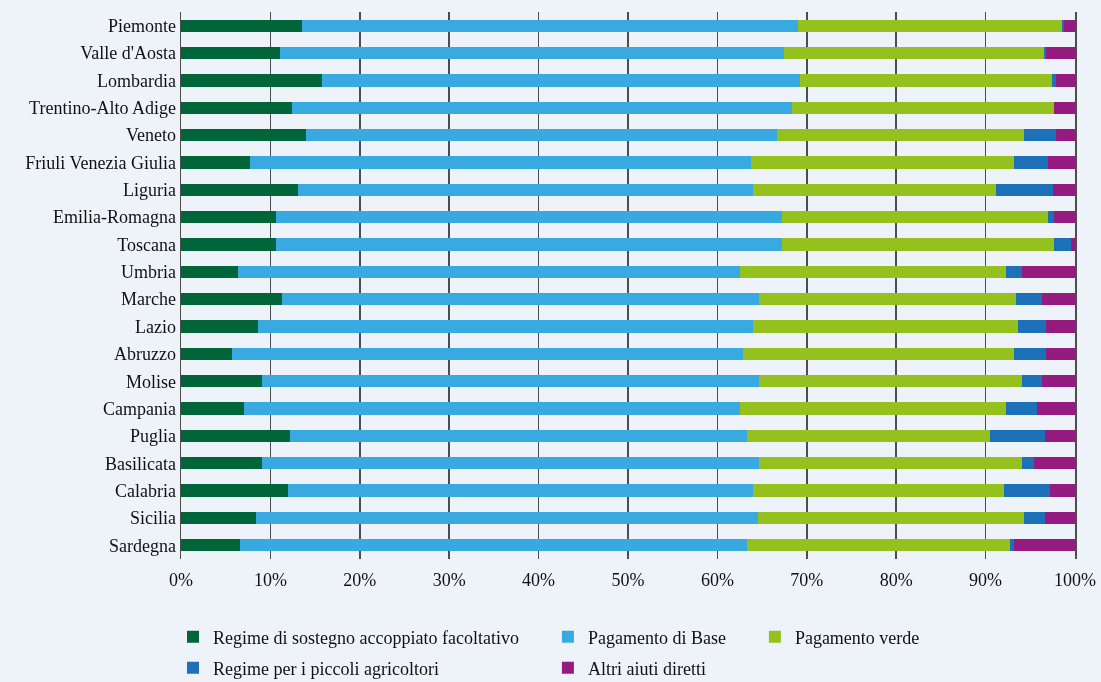 The image size is (1101, 682). Describe the element at coordinates (142, 545) in the screenshot. I see `y-tick-label: Sardegna` at that location.